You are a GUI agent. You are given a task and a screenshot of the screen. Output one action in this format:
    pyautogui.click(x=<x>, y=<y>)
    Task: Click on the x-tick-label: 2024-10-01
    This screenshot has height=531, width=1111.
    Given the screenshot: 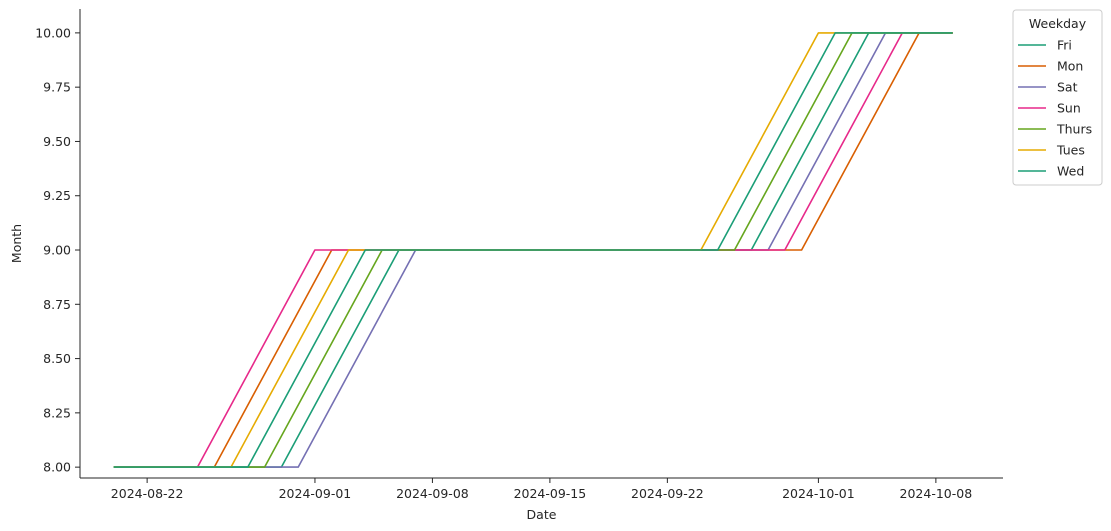 What is the action you would take?
    pyautogui.click(x=818, y=493)
    